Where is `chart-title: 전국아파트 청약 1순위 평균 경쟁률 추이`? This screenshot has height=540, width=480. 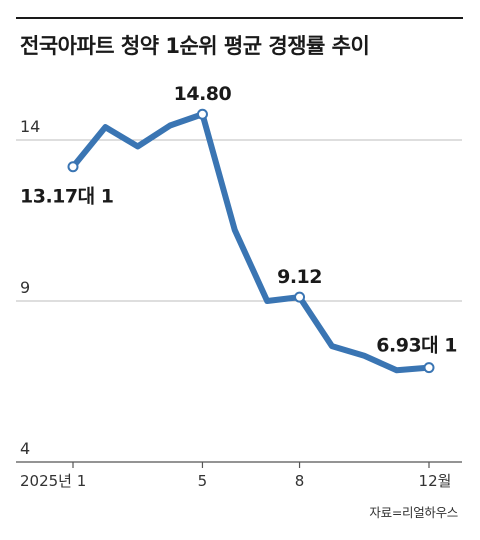 chart-title: 전국아파트 청약 1순위 평균 경쟁률 추이 is located at coordinates (195, 46).